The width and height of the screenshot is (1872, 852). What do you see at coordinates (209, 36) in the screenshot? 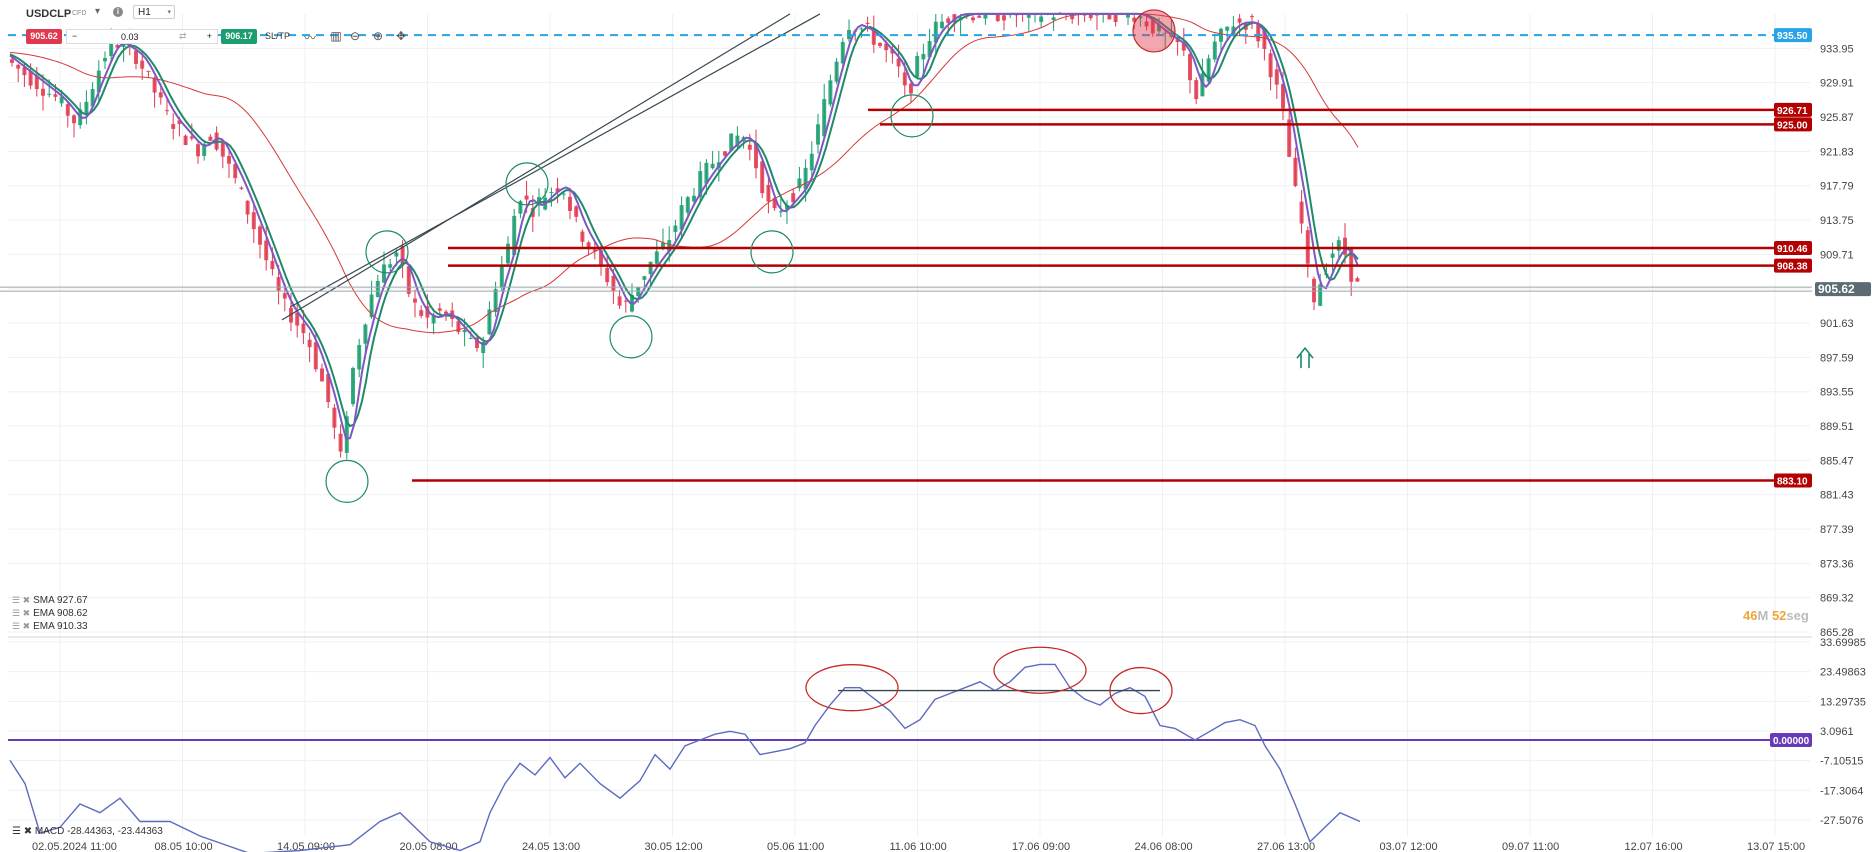
I see `increase-button: +` at bounding box center [209, 36].